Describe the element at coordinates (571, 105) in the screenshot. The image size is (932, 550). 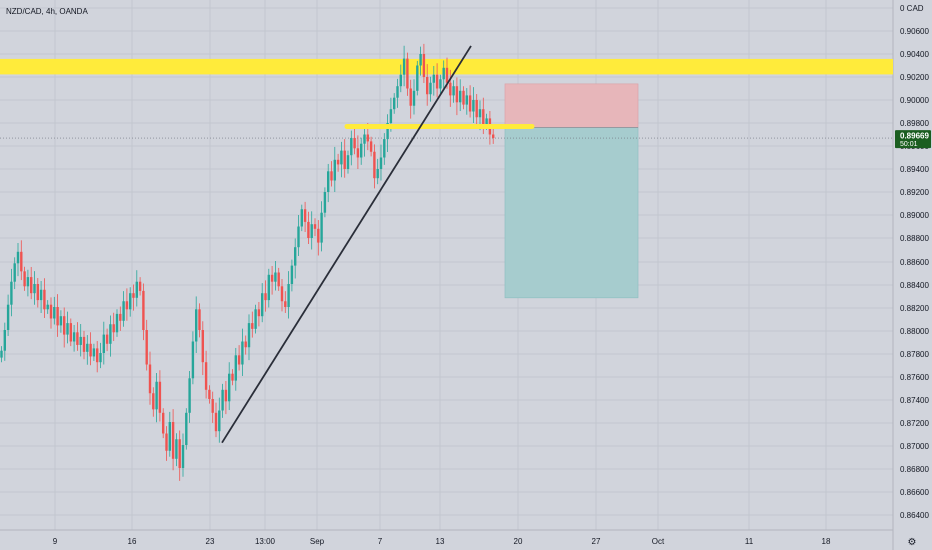
I see `position-risk-zone` at that location.